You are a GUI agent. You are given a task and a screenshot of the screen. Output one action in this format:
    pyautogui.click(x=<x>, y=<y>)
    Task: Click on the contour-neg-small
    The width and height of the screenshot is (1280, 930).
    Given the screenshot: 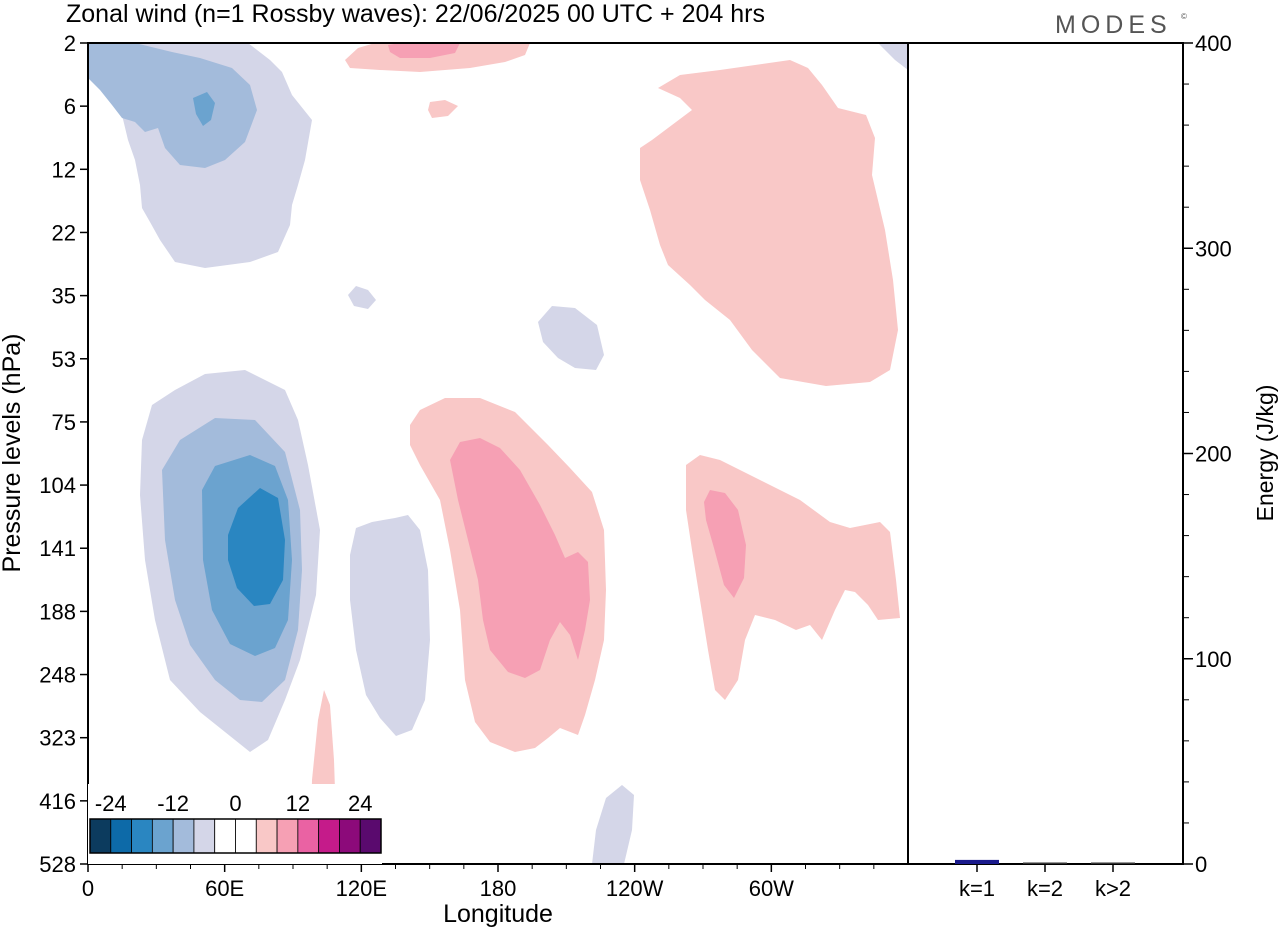 What is the action you would take?
    pyautogui.click(x=362, y=297)
    